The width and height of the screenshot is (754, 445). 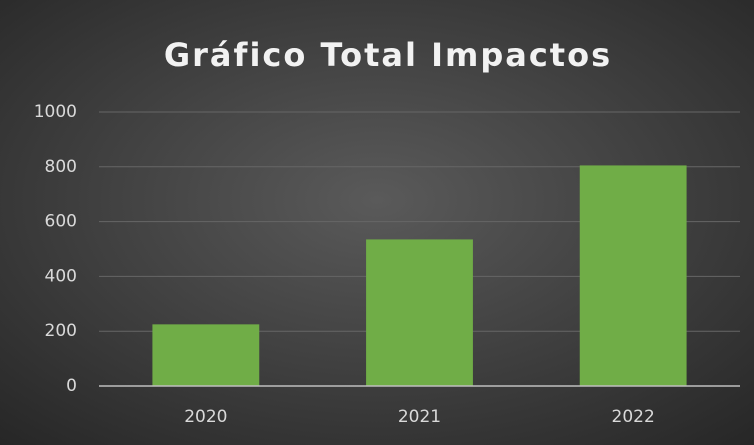 I want to click on y-tick-label: 1000, so click(x=55, y=112).